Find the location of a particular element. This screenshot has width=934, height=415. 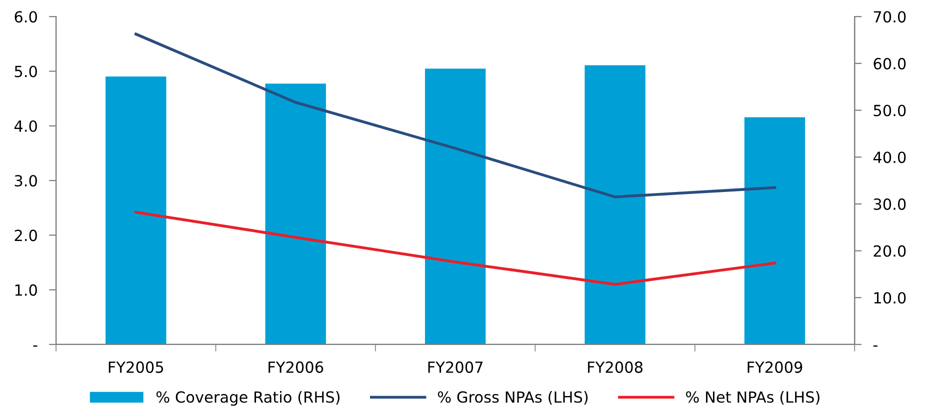

legend-label: % Net NPAs (LHS) is located at coordinates (753, 398).